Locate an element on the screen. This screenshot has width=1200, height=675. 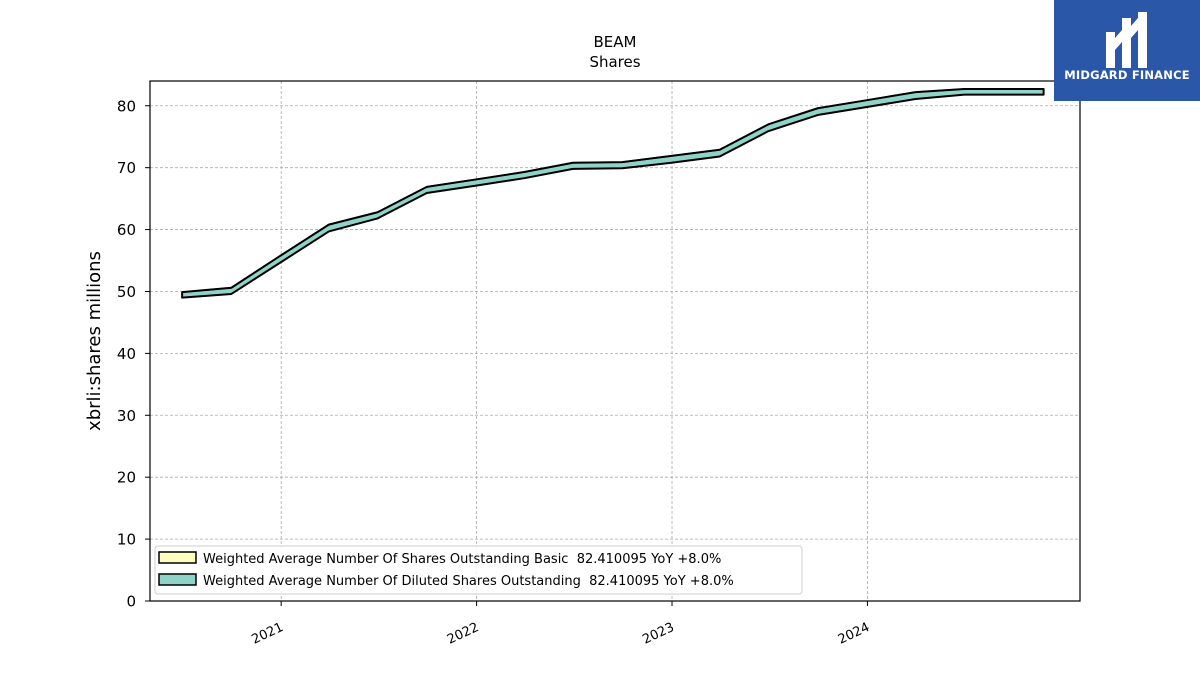
y-tick-label: 10 is located at coordinates (126, 540).